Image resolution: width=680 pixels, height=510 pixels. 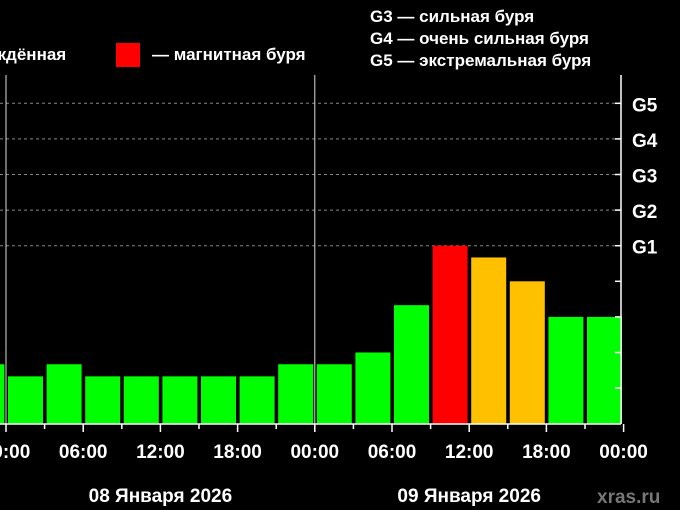 What do you see at coordinates (33, 54) in the screenshot?
I see `legend-left-label: ждённая` at bounding box center [33, 54].